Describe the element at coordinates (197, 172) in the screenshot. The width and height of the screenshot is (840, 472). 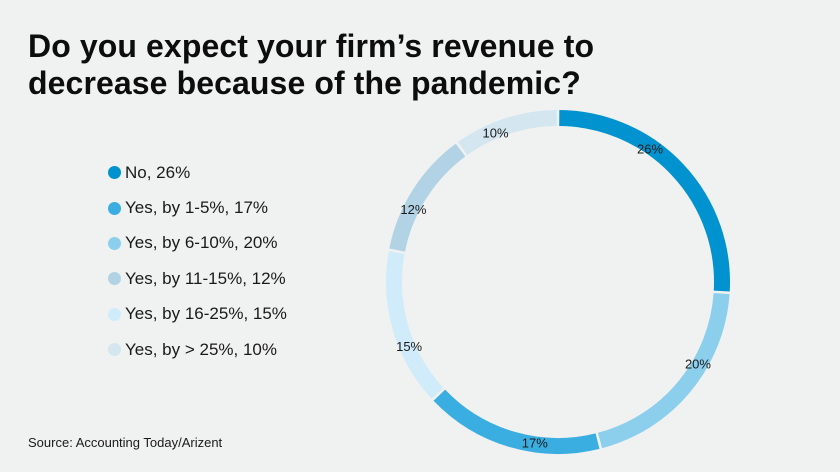
I see `legend-item-no: No, 26%` at that location.